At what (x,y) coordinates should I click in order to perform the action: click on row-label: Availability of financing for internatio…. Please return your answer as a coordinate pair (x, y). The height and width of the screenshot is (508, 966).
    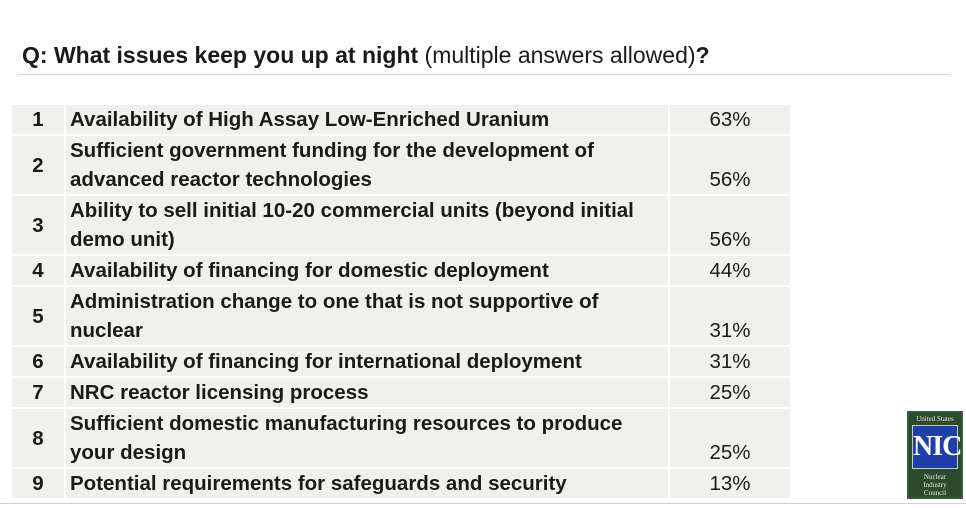
    Looking at the image, I should click on (367, 361).